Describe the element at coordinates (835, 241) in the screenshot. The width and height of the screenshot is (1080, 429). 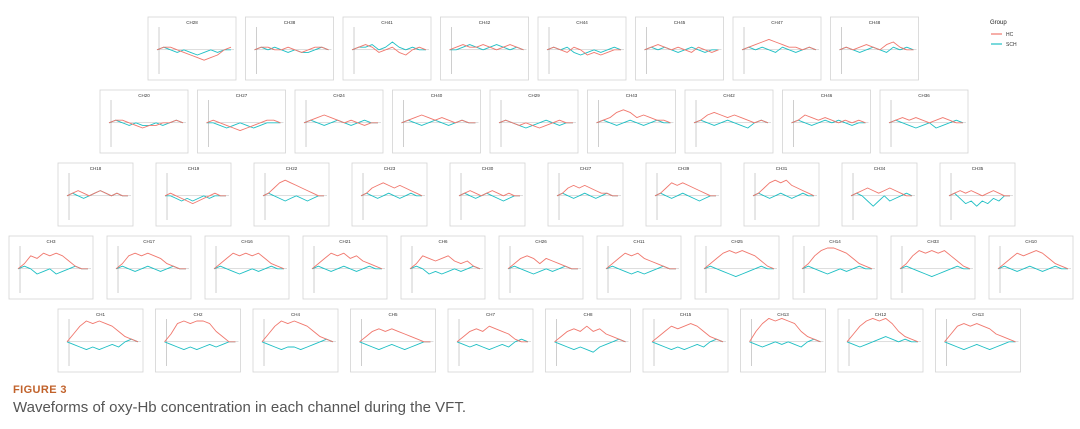
I see `panel-title: CH14` at that location.